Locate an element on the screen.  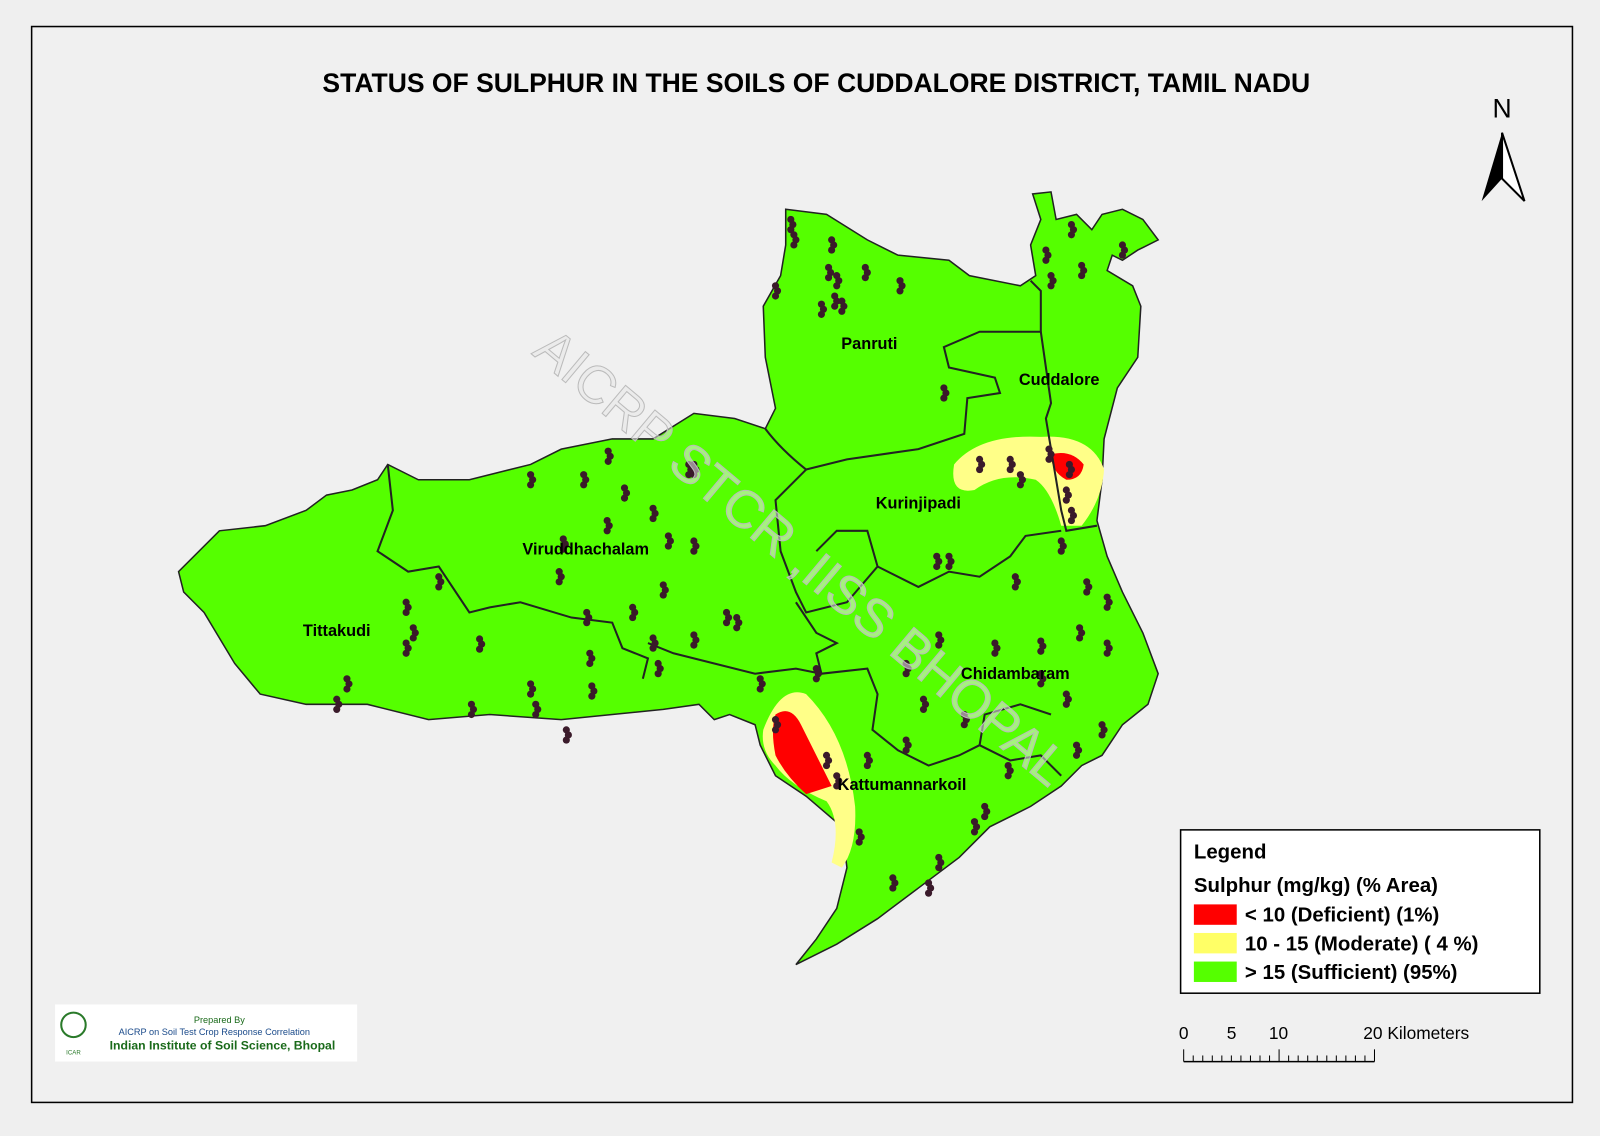
credit-line: Prepared By is located at coordinates (219, 1020).